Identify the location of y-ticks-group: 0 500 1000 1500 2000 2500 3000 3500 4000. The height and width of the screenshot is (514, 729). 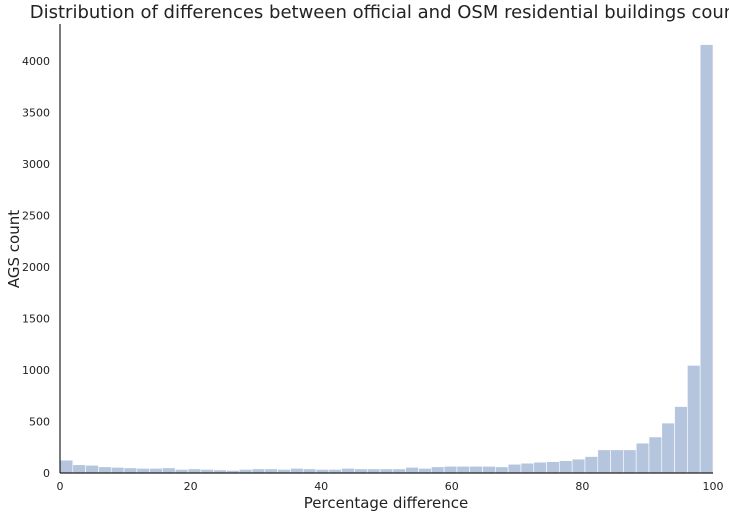
(36, 267).